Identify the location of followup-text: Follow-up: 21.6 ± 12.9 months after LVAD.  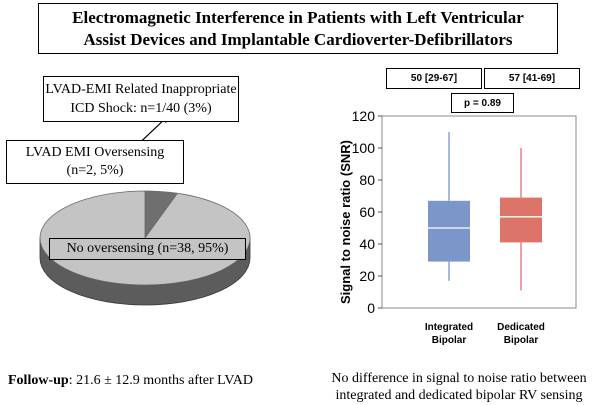
(130, 381).